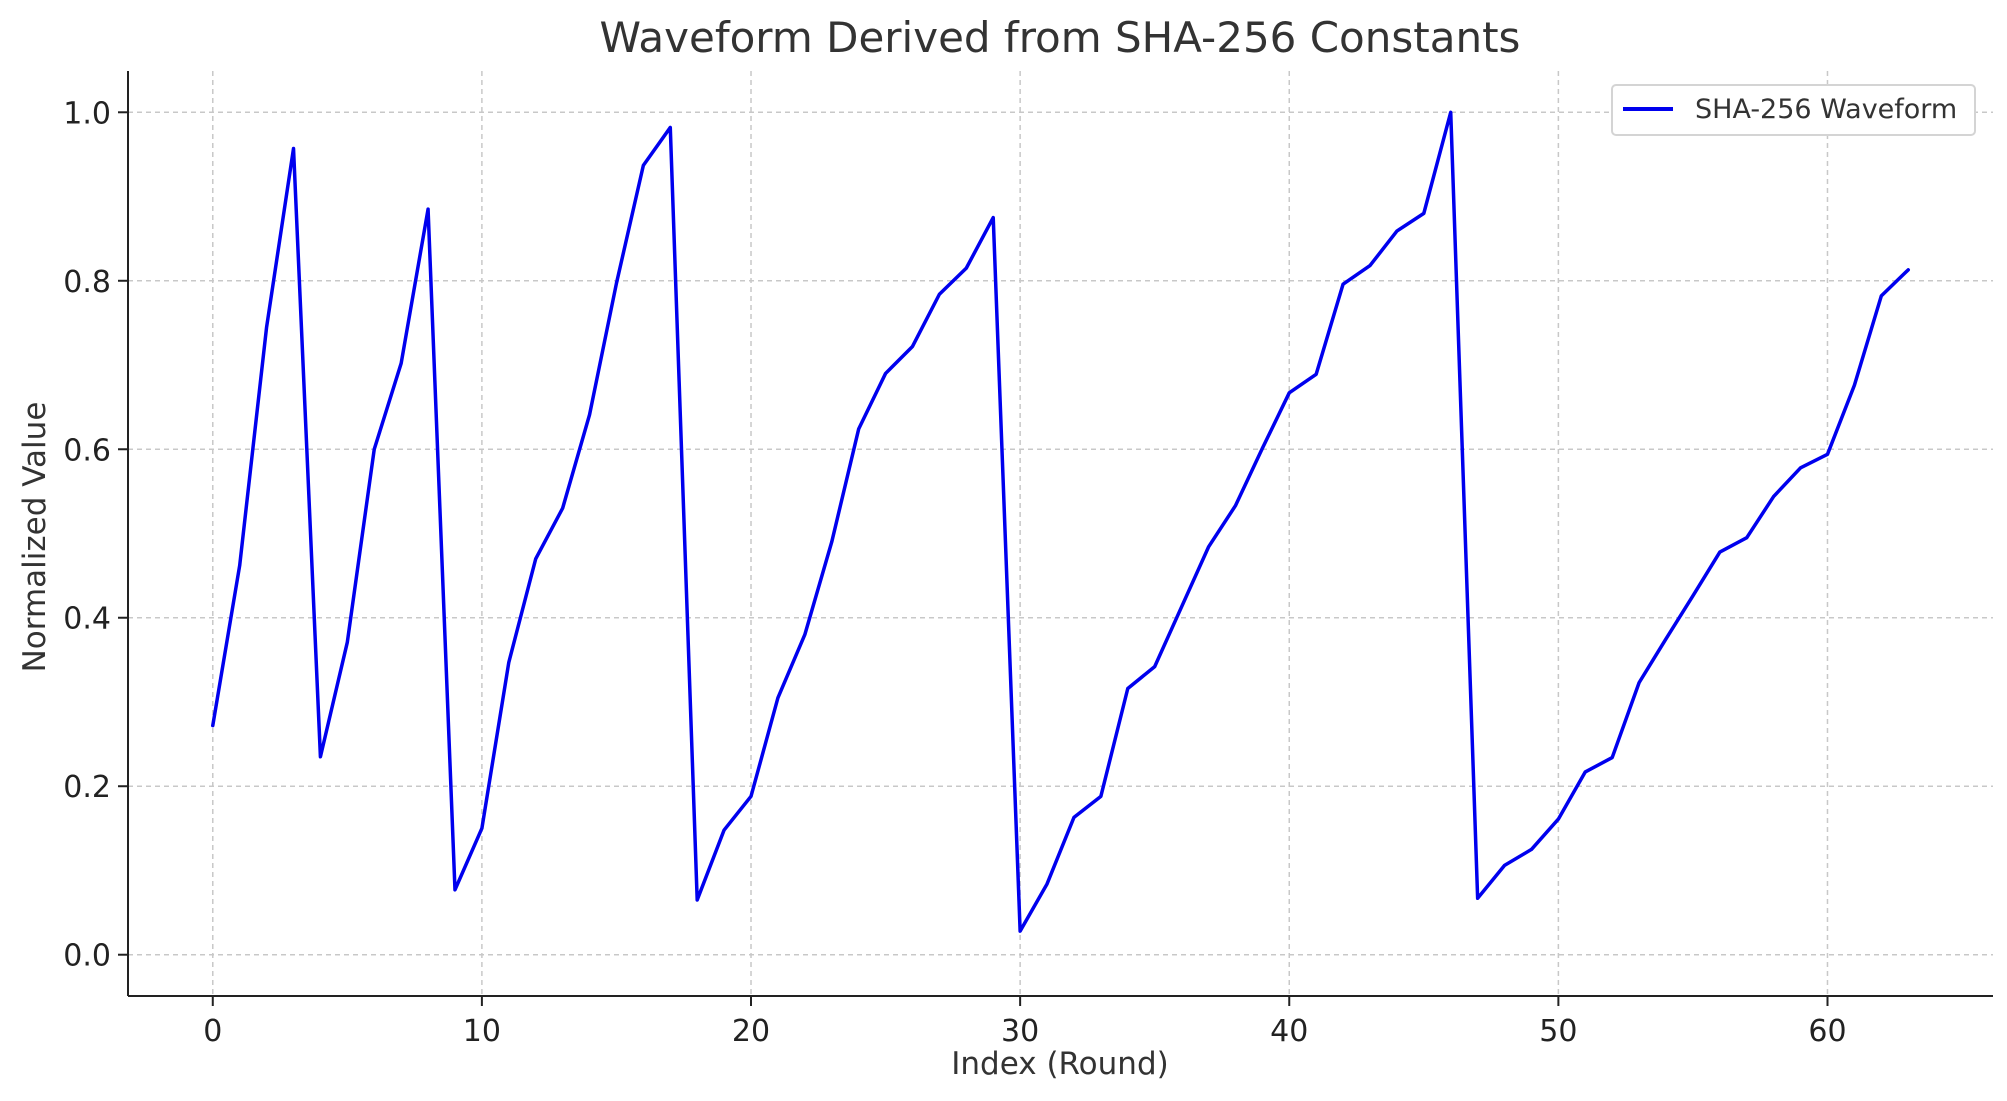 The image size is (2007, 1101). What do you see at coordinates (1059, 1064) in the screenshot?
I see `x-axis-label: Index (Round)` at bounding box center [1059, 1064].